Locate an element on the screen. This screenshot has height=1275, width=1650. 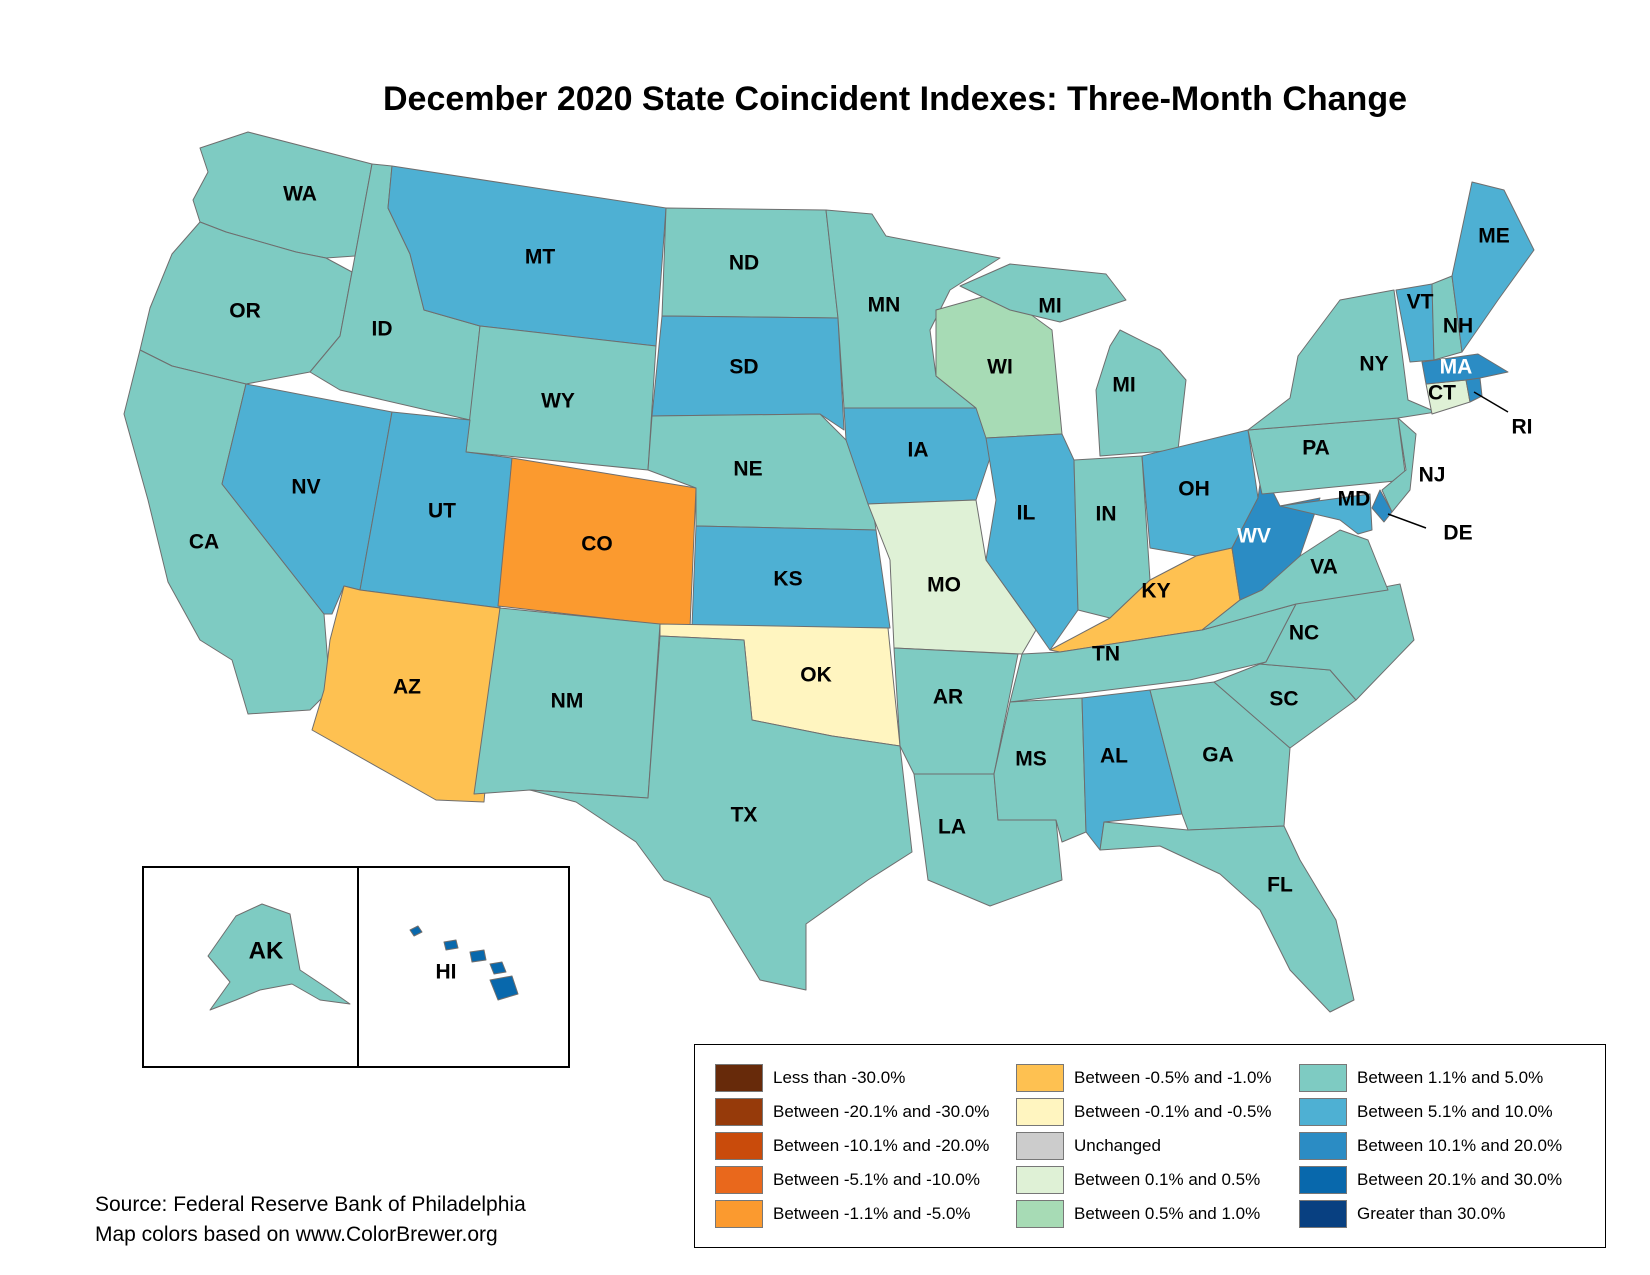
label-az: AZ is located at coordinates (407, 687).